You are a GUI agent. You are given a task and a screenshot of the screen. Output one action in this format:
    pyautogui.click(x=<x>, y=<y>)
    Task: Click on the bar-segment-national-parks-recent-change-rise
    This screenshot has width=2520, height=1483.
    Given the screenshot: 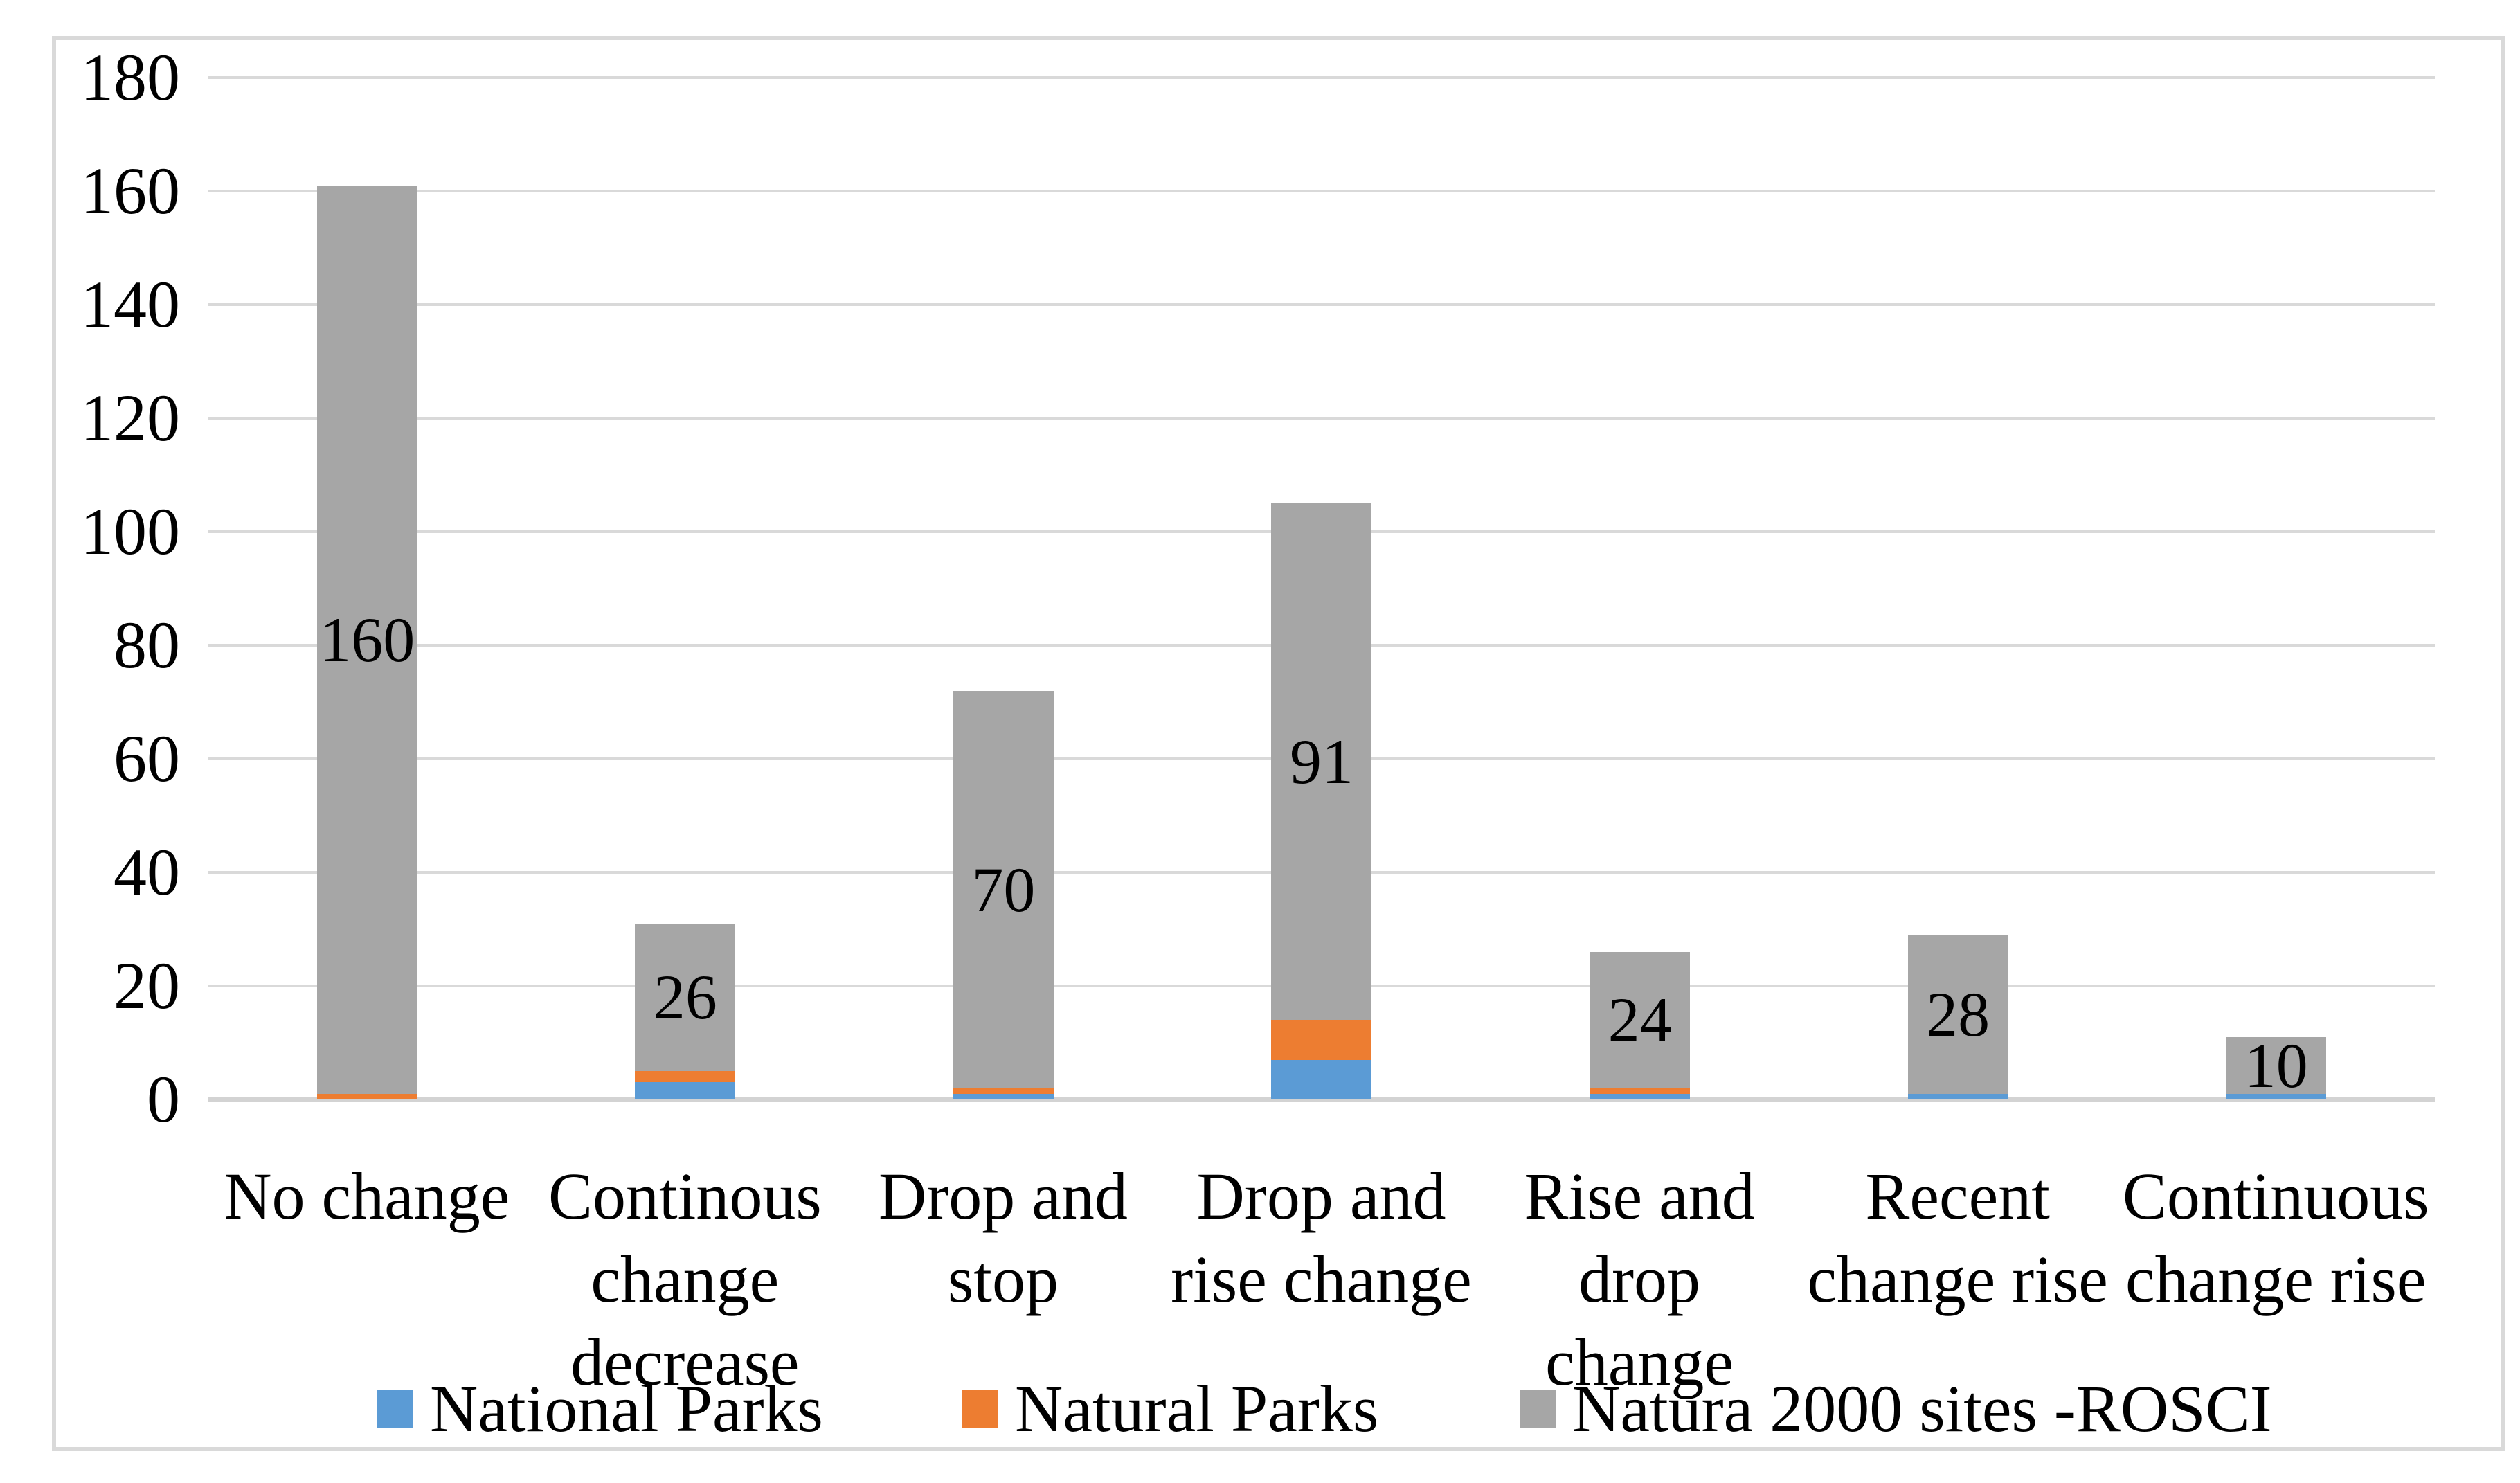 What is the action you would take?
    pyautogui.click(x=1957, y=1096)
    